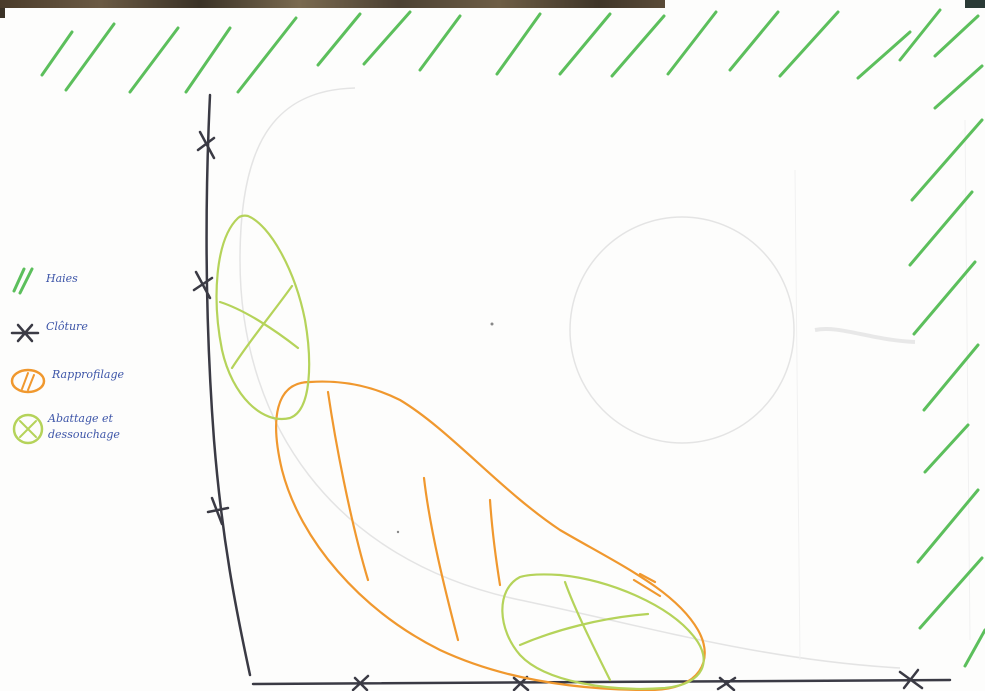  I want to click on legend-item-rapprofilage: Rapprofilage, so click(98, 381).